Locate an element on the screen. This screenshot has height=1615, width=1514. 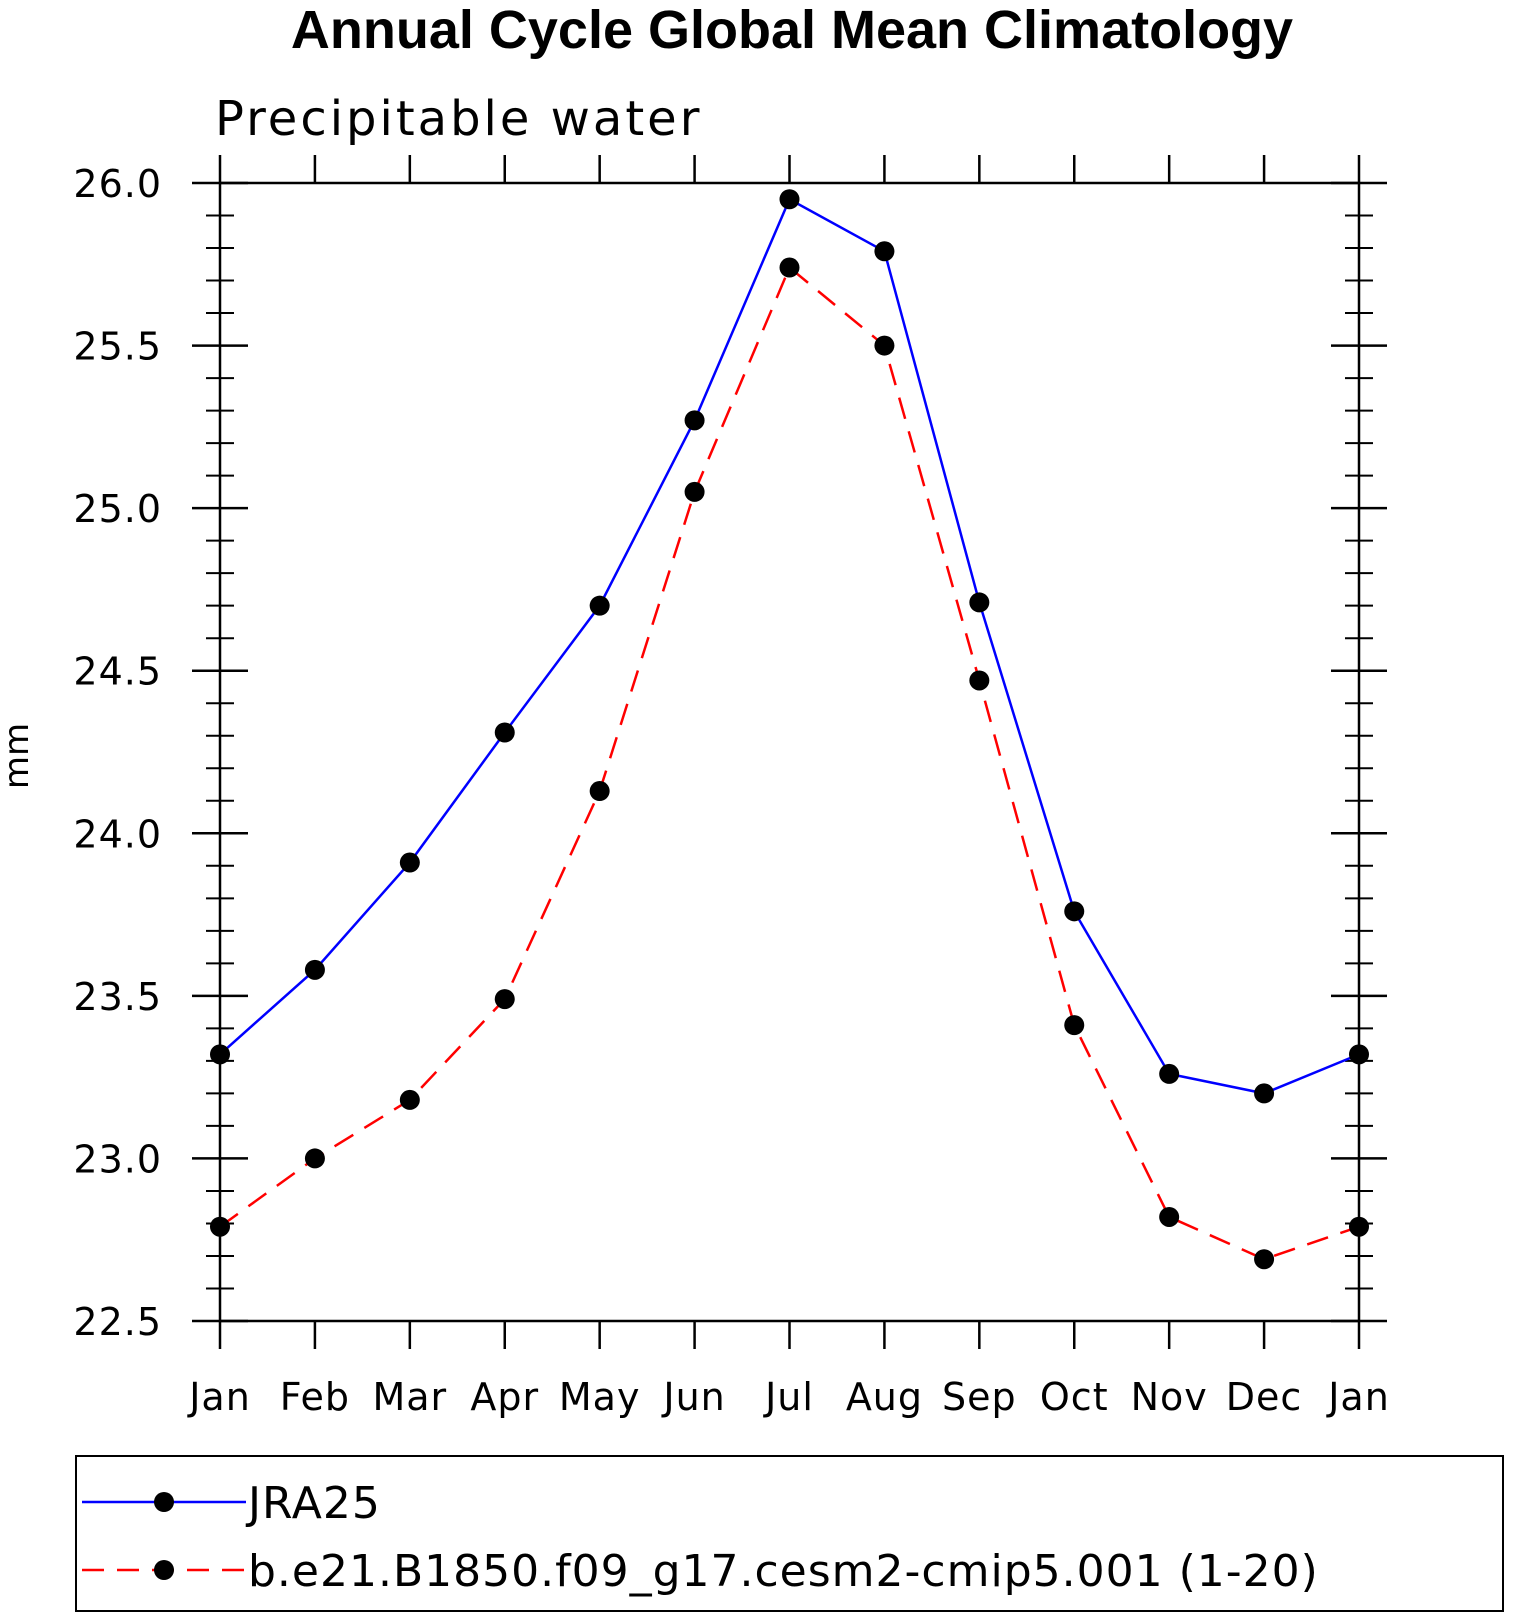
x-tick-label: Apr is located at coordinates (504, 1397).